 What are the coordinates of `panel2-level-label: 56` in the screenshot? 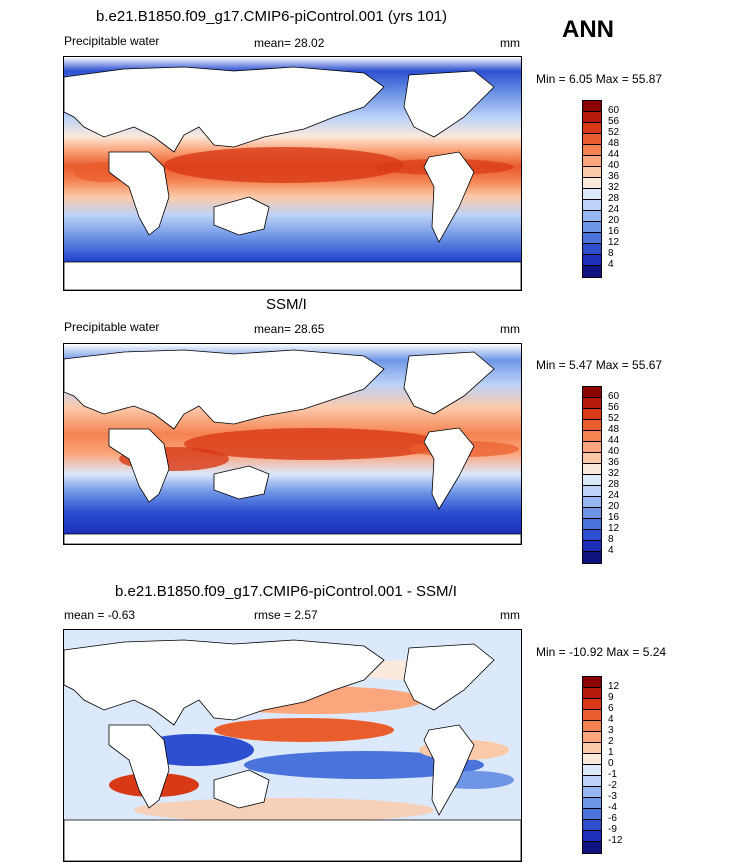 It's located at (614, 407).